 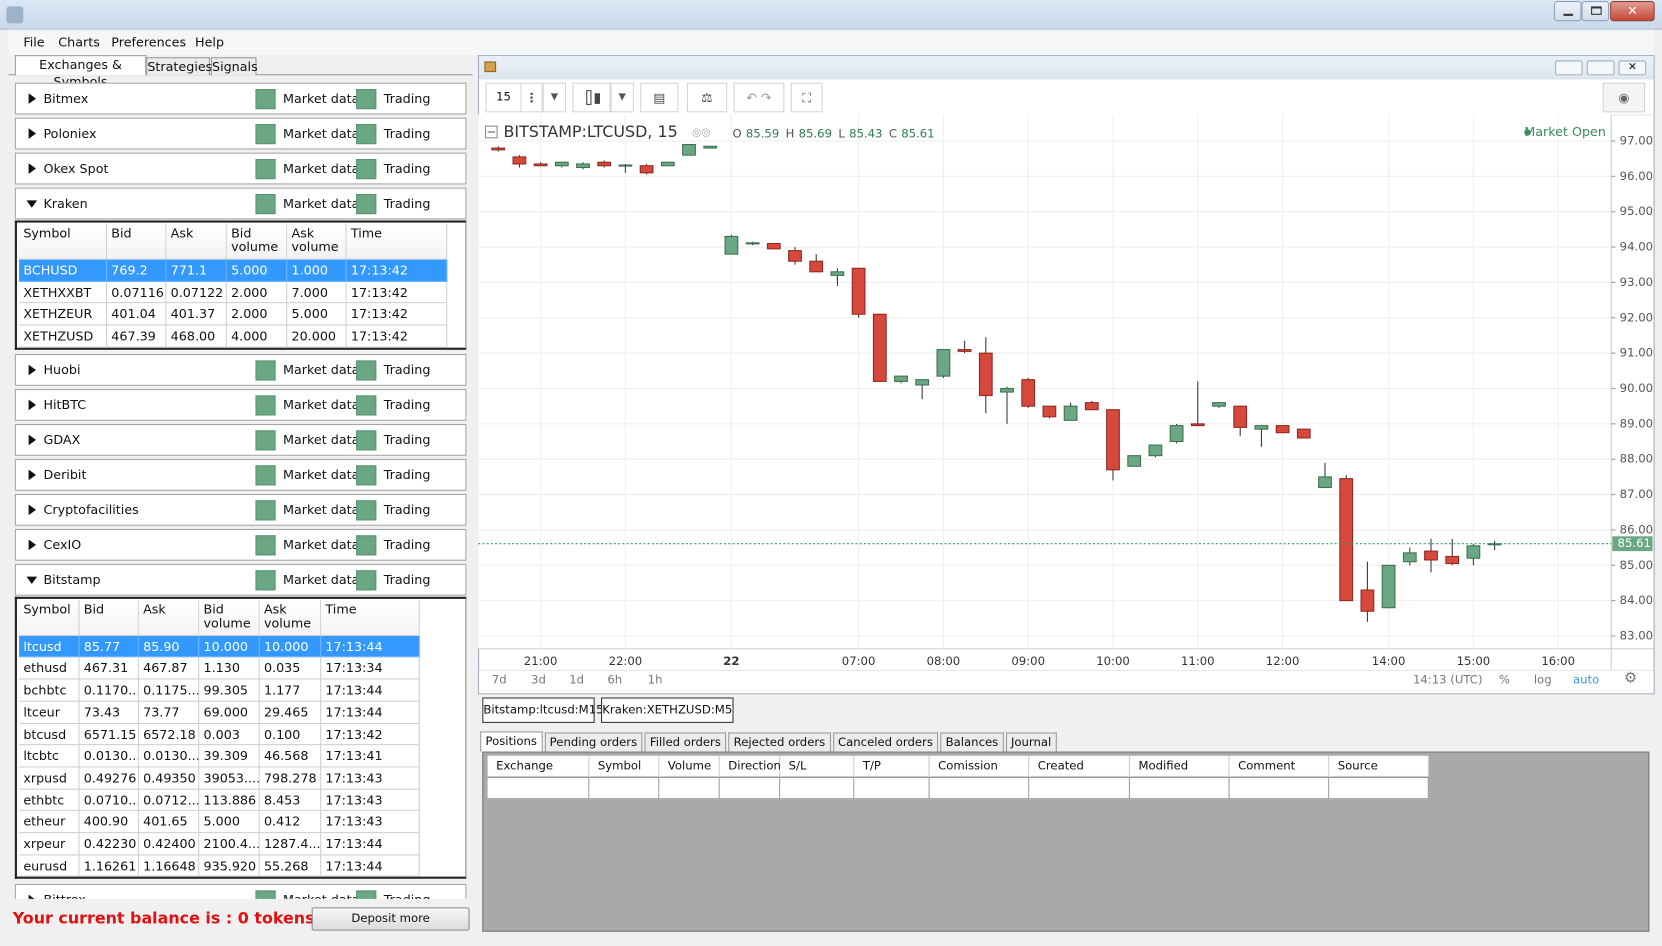 What do you see at coordinates (779, 742) in the screenshot?
I see `orders-tab: Rejected orders` at bounding box center [779, 742].